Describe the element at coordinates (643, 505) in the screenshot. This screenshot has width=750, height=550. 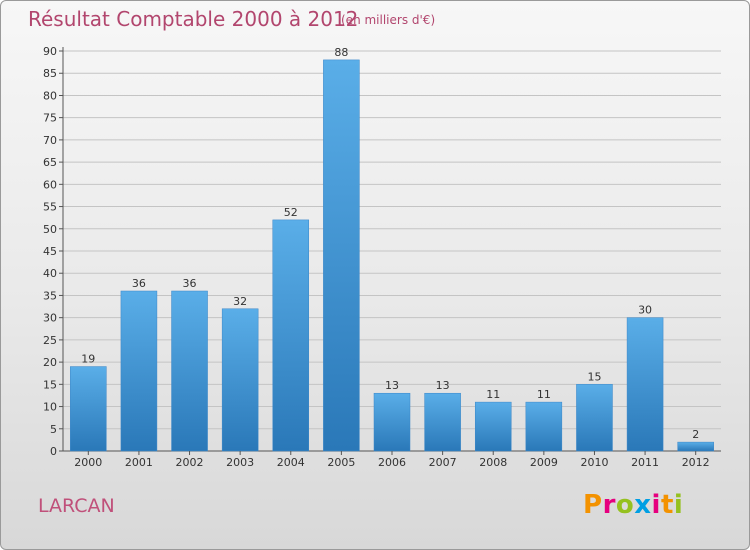
I see `logo-letter: x` at that location.